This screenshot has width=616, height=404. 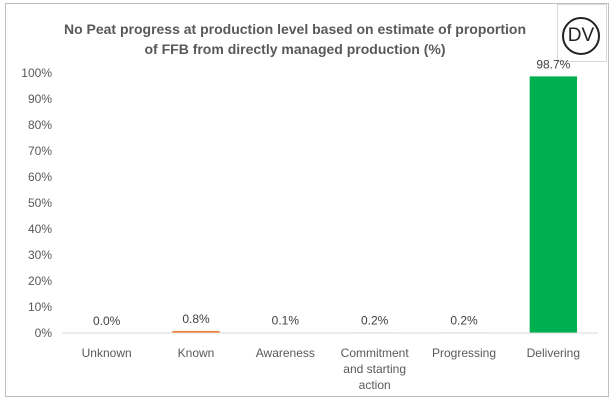 What do you see at coordinates (40, 125) in the screenshot?
I see `y-tick-label: 80%` at bounding box center [40, 125].